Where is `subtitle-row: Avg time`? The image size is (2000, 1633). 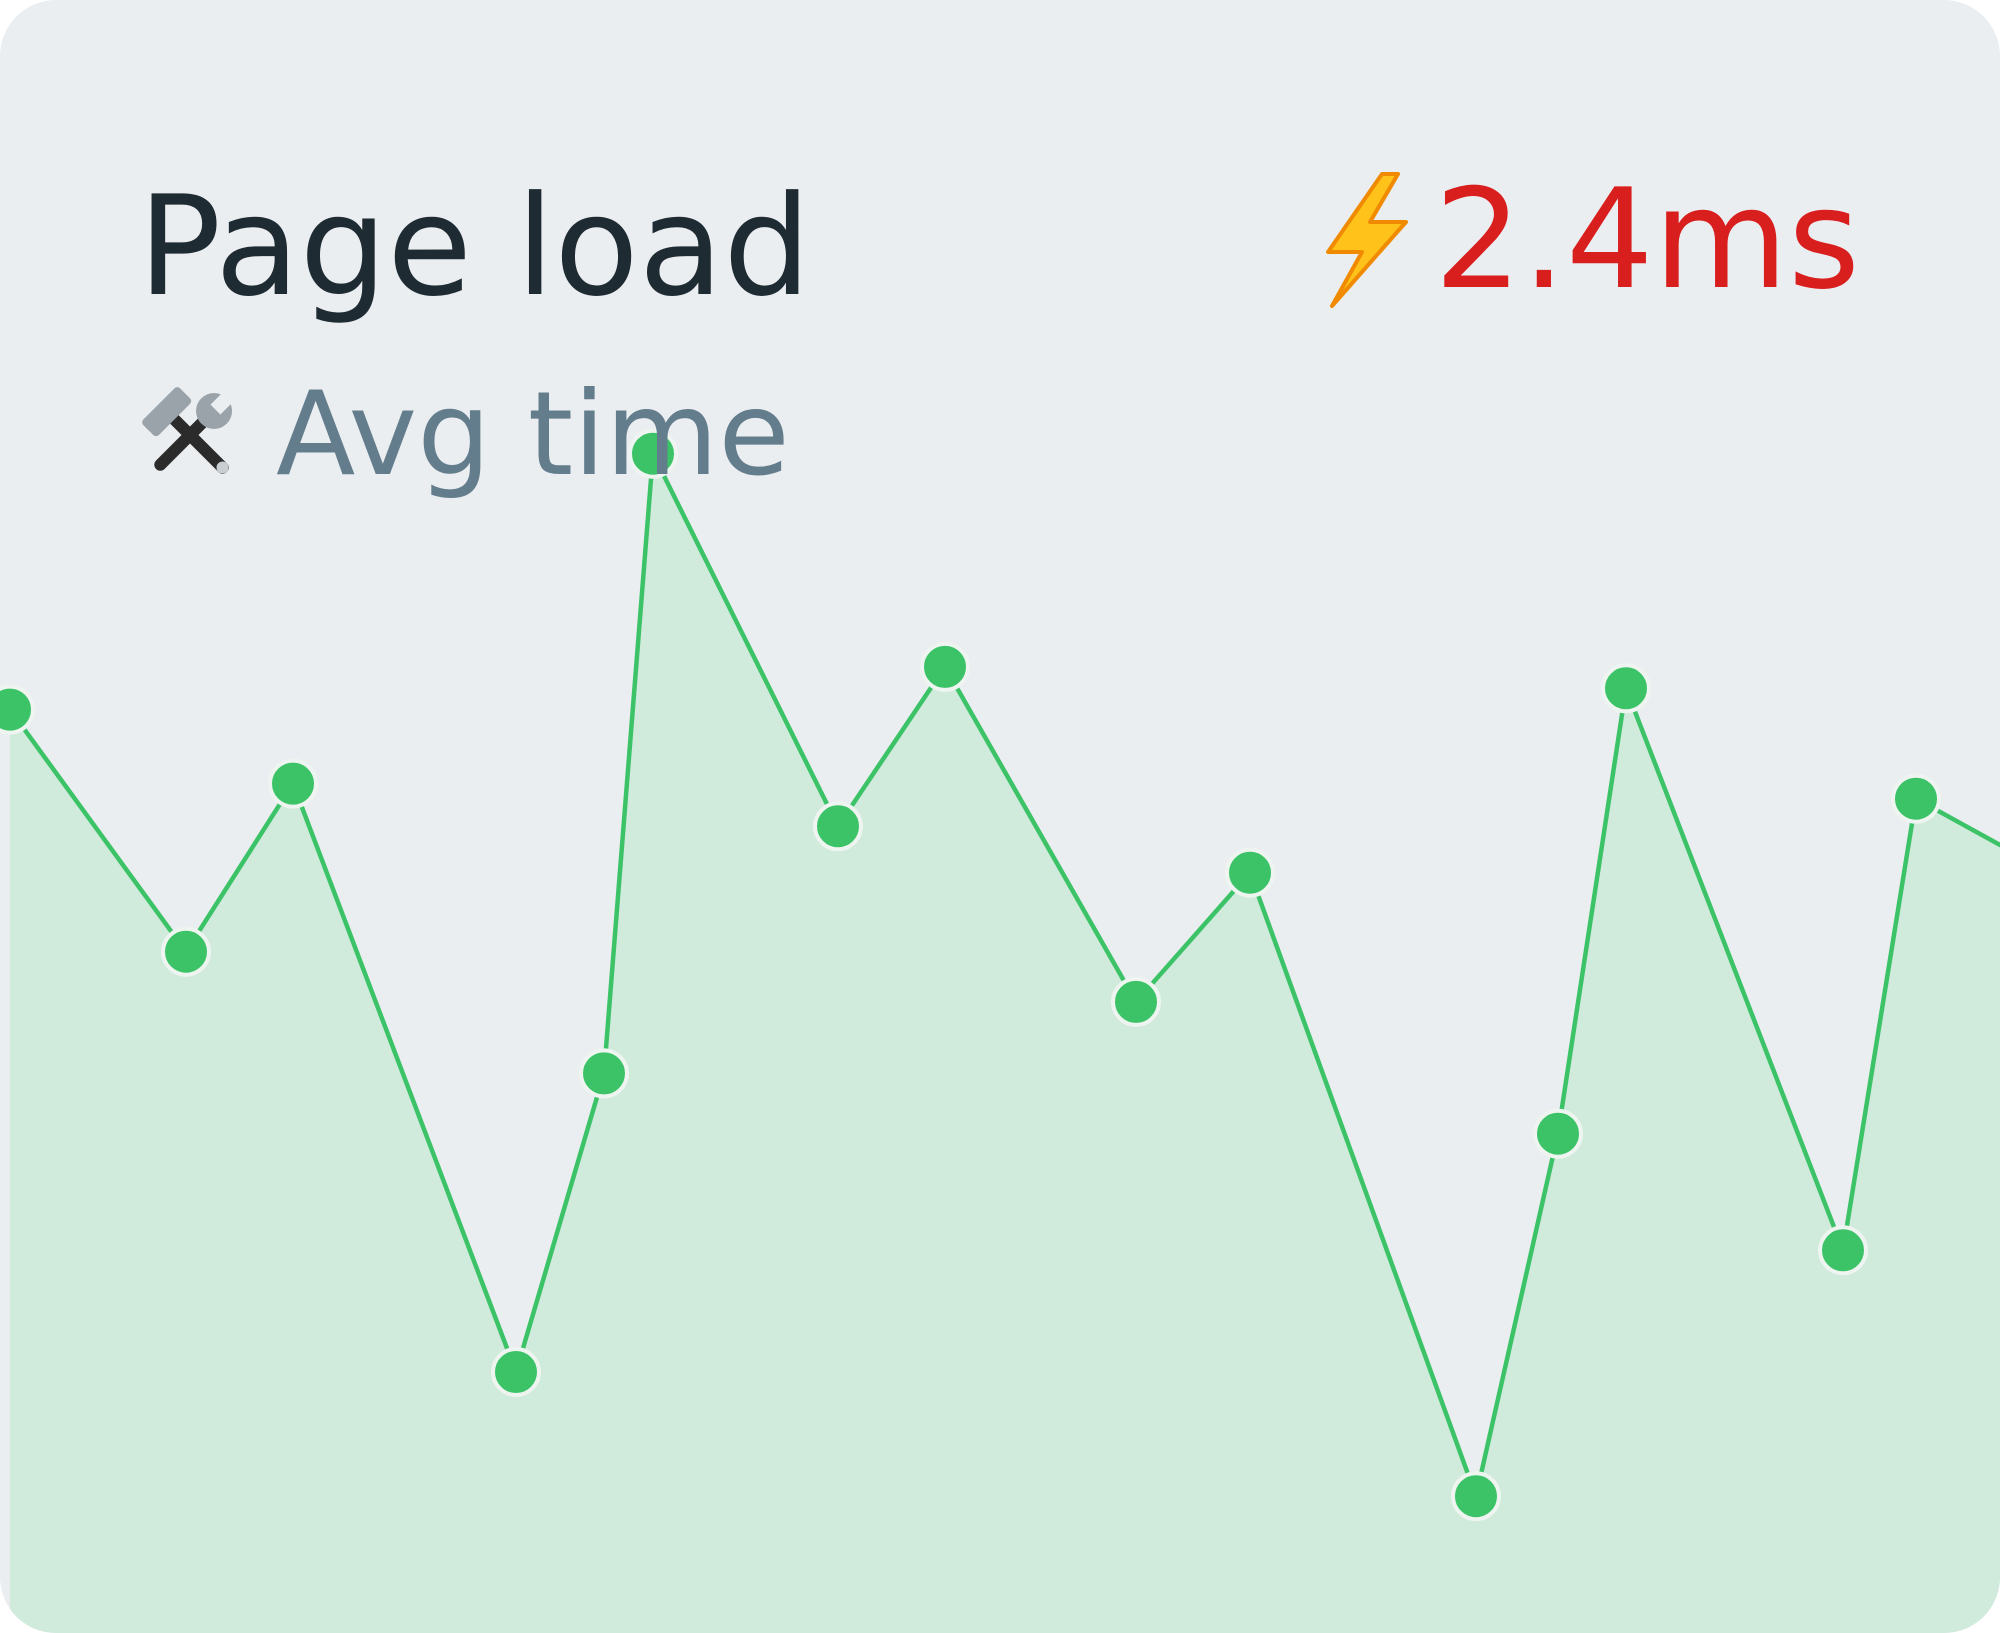 subtitle-row: Avg time is located at coordinates (460, 435).